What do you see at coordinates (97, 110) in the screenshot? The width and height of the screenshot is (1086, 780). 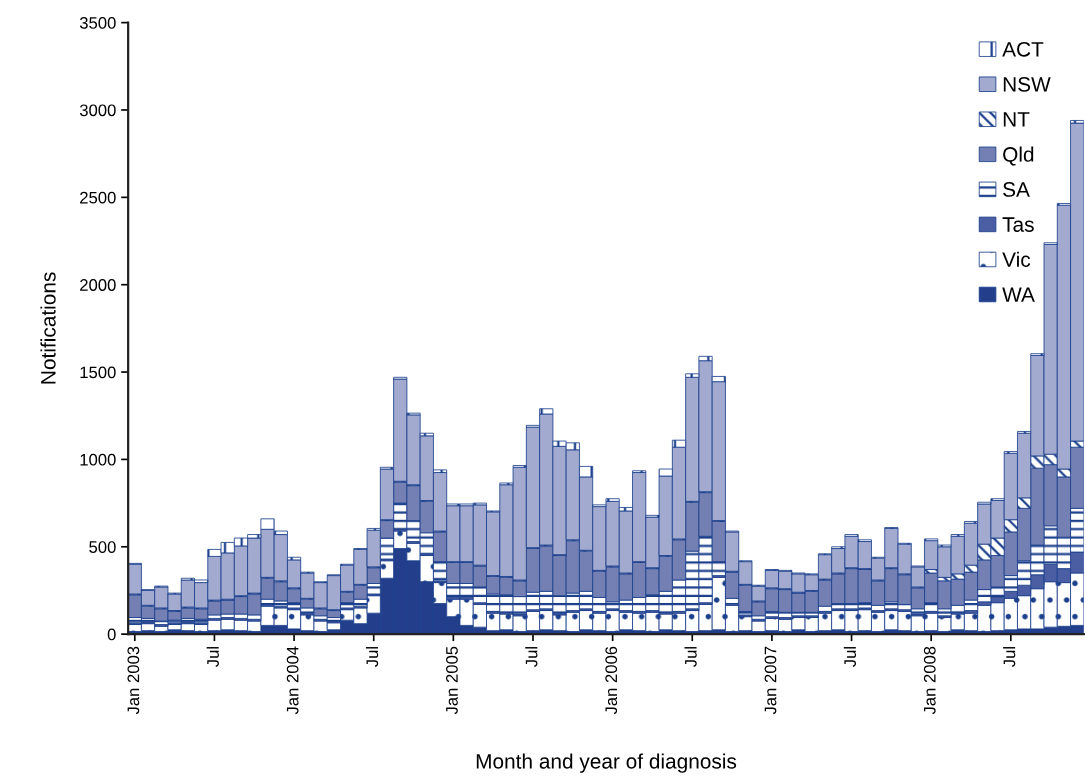 I see `y-tick-label: 3000` at bounding box center [97, 110].